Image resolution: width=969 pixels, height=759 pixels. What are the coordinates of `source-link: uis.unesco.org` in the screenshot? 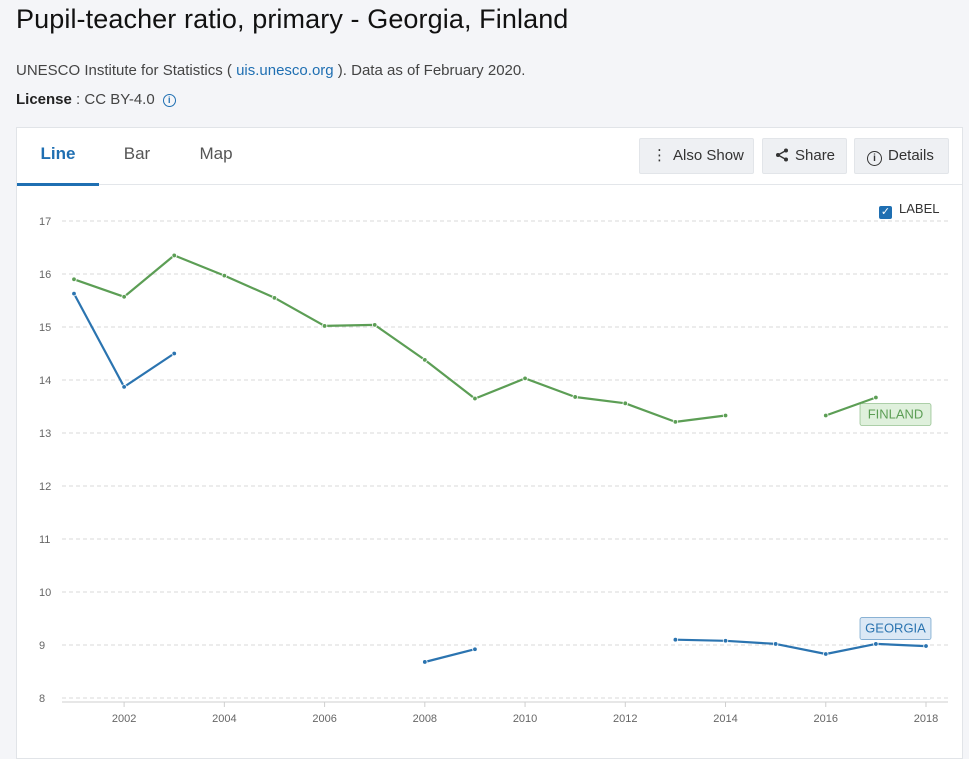 It's located at (285, 70).